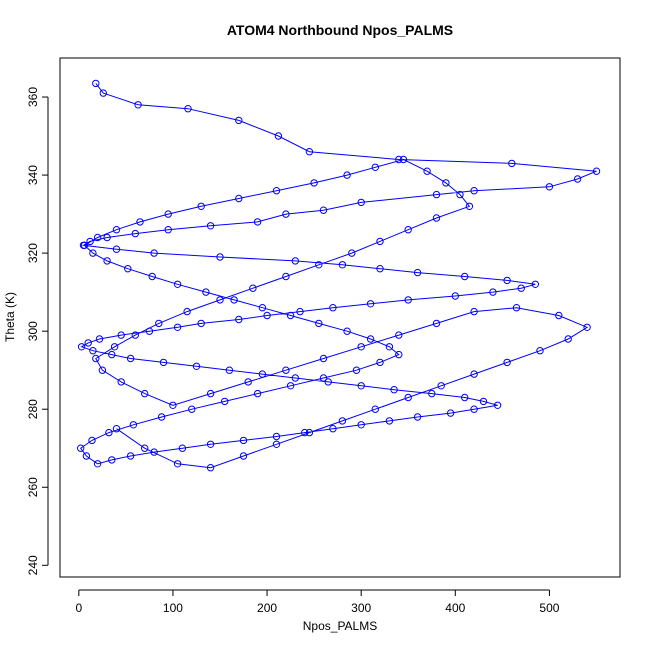 This screenshot has height=650, width=650. Describe the element at coordinates (78, 608) in the screenshot. I see `x-tick-label: 0` at that location.